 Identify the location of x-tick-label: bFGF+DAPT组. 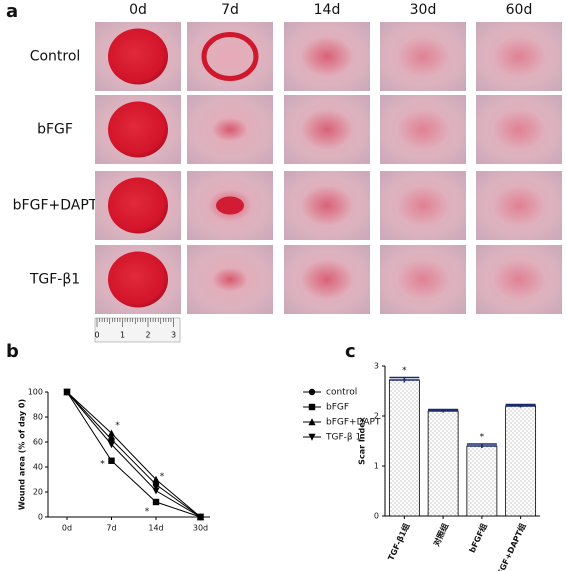
(509, 546).